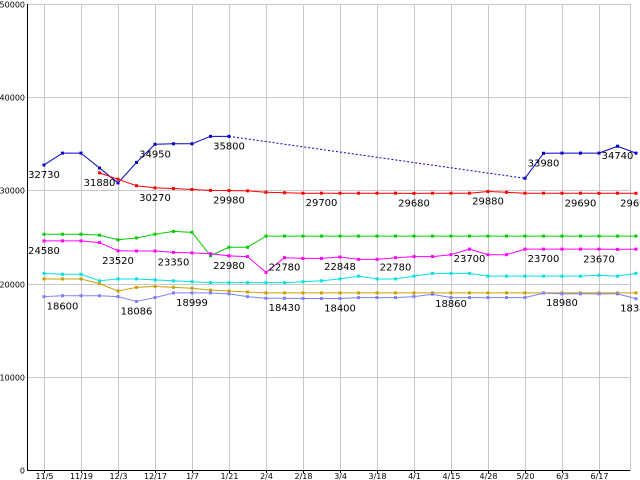 The image size is (640, 480). What do you see at coordinates (44, 251) in the screenshot?
I see `data-label: 24580` at bounding box center [44, 251].